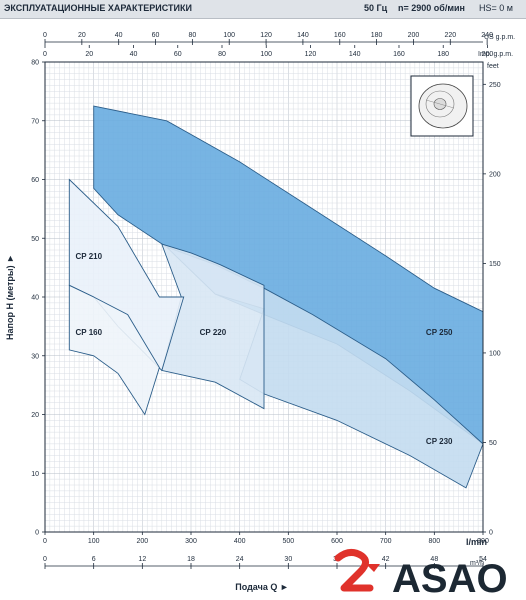 This screenshot has width=526, height=600. What do you see at coordinates (442, 106) in the screenshot?
I see `impeller-thumbnail` at bounding box center [442, 106].